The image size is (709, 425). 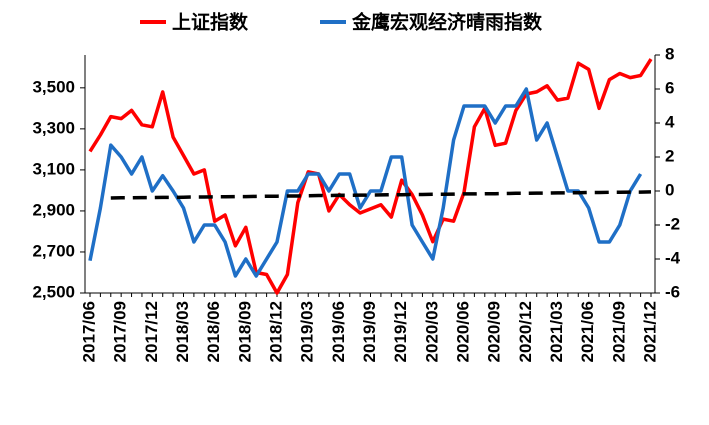 What do you see at coordinates (672, 223) in the screenshot?
I see `y2-tick-label: -2` at bounding box center [672, 223].